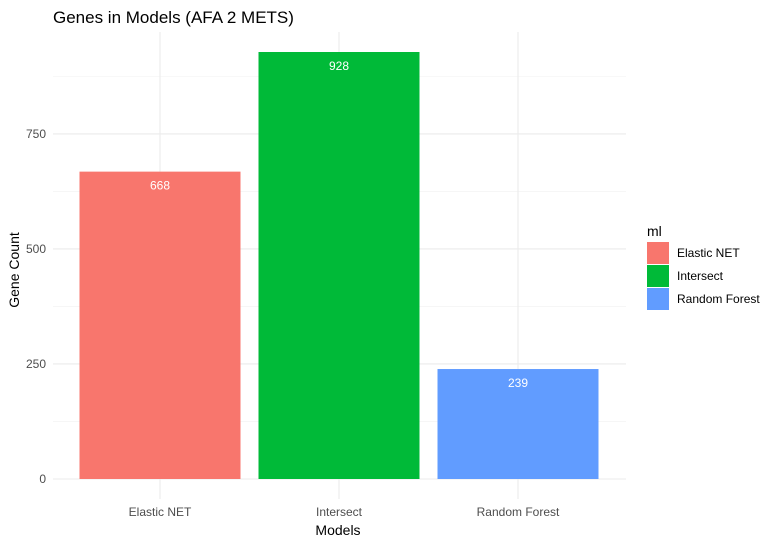 The height and width of the screenshot is (545, 778). Describe the element at coordinates (658, 253) in the screenshot. I see `legend-swatch-elastic-net` at that location.